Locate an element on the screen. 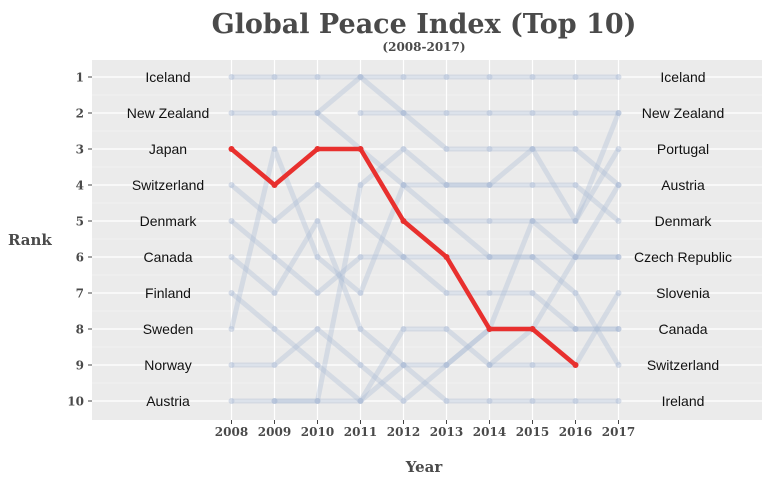 This screenshot has width=768, height=480. chart-title: Global Peace Index (Top 10) is located at coordinates (424, 24).